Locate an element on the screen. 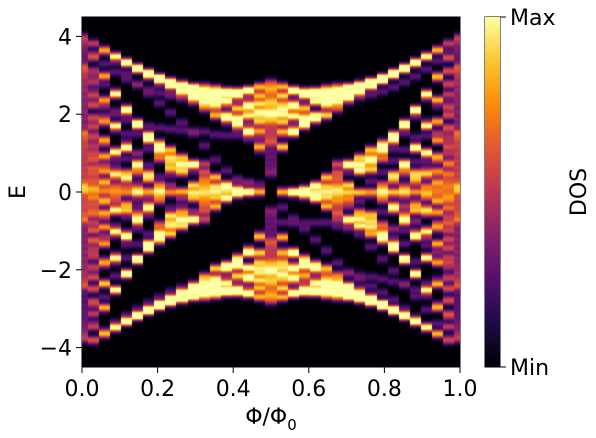 Image resolution: width=596 pixels, height=438 pixels. colorbar-gradient is located at coordinates (492, 192).